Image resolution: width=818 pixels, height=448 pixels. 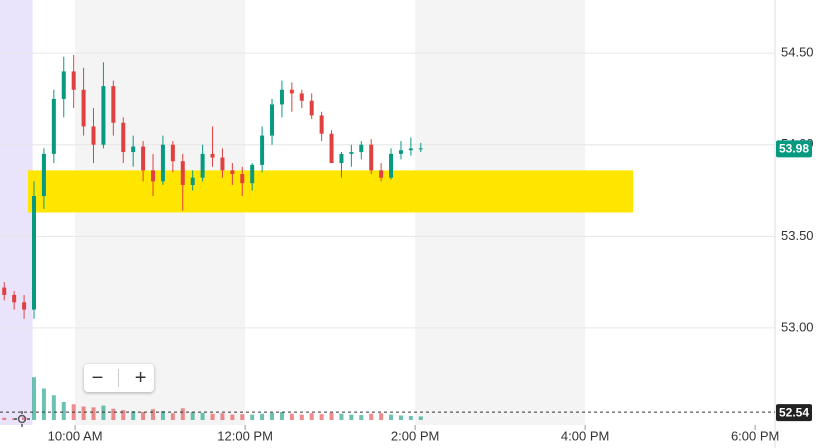 What do you see at coordinates (755, 435) in the screenshot?
I see `x-tick-label: 6:00 PM` at bounding box center [755, 435].